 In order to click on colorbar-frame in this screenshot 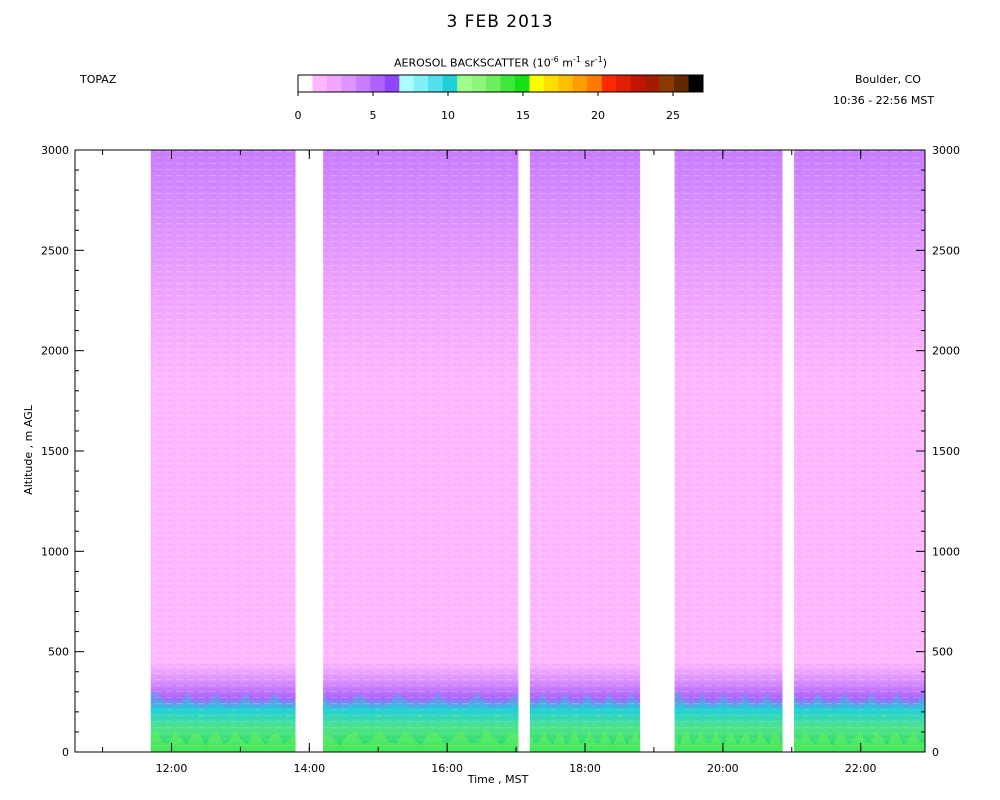, I will do `click(500, 83)`.